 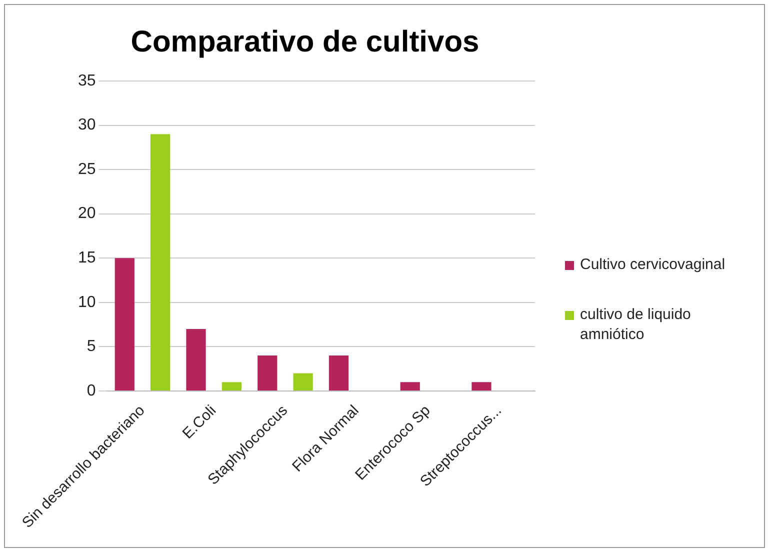 I want to click on y-tick-label: 30, so click(x=87, y=125).